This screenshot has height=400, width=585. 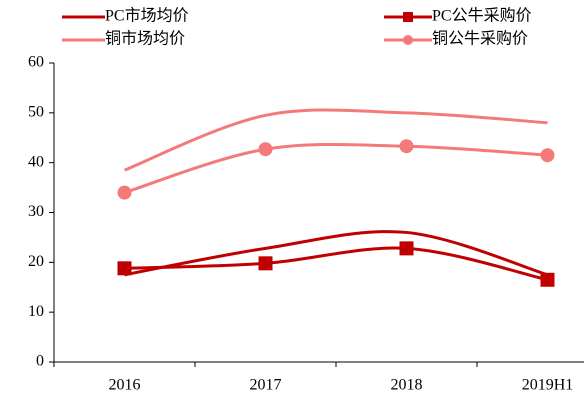 What do you see at coordinates (125, 385) in the screenshot?
I see `x-tick-label: 2016` at bounding box center [125, 385].